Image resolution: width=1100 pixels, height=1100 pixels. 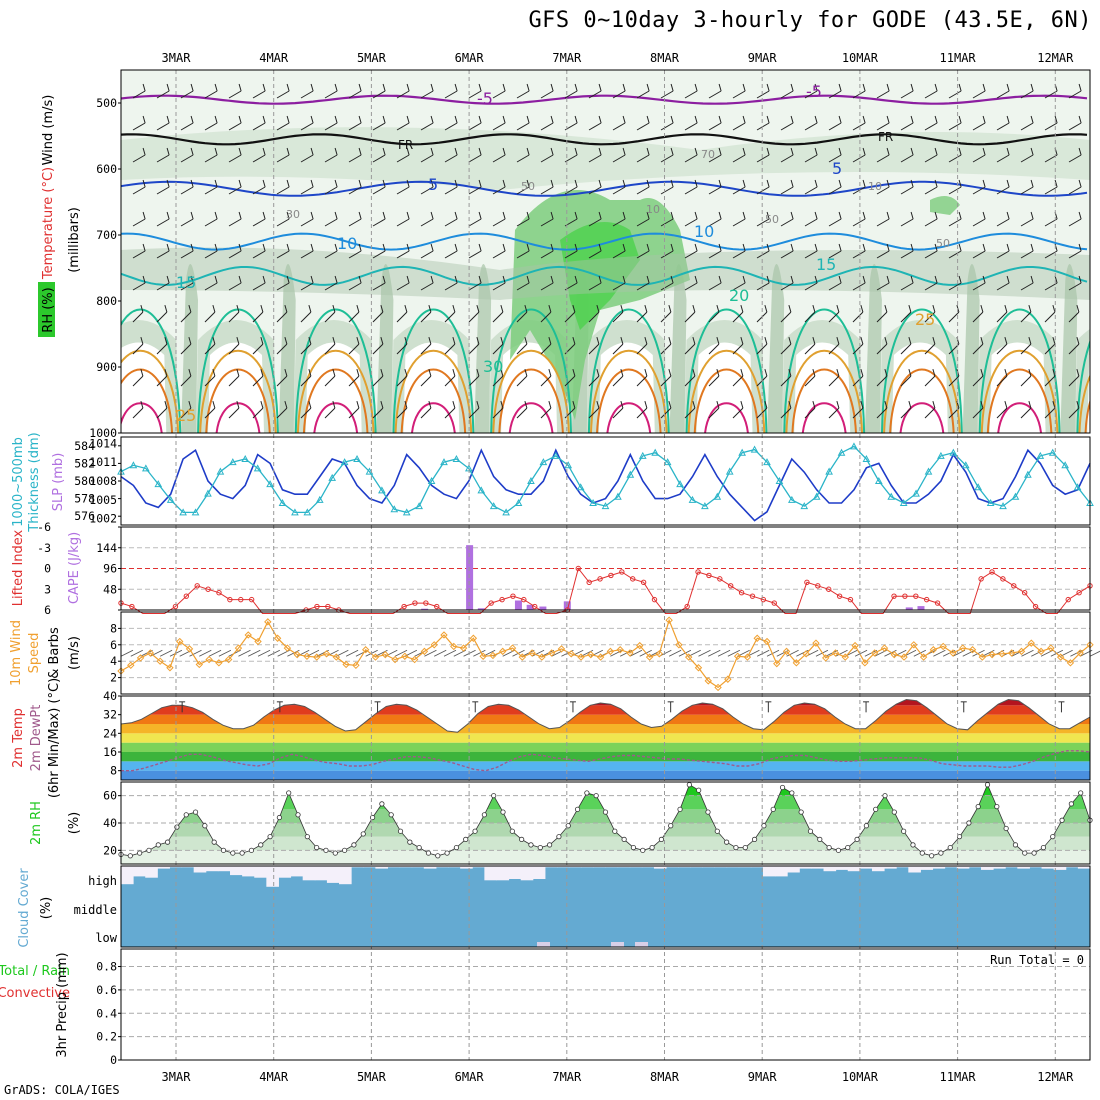 What do you see at coordinates (106, 938) in the screenshot?
I see `cloud-tick: low` at bounding box center [106, 938].